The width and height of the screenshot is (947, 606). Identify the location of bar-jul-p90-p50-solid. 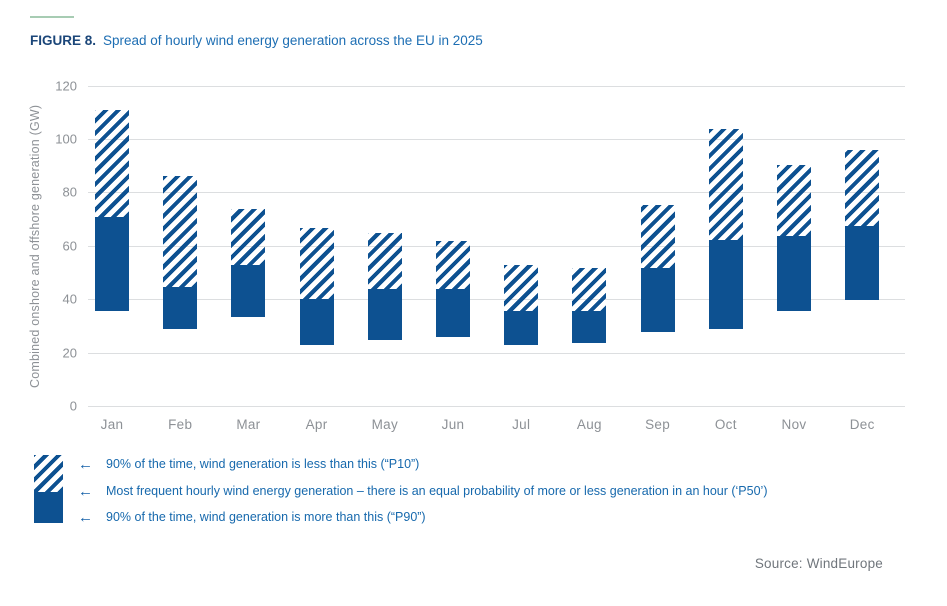
(521, 328).